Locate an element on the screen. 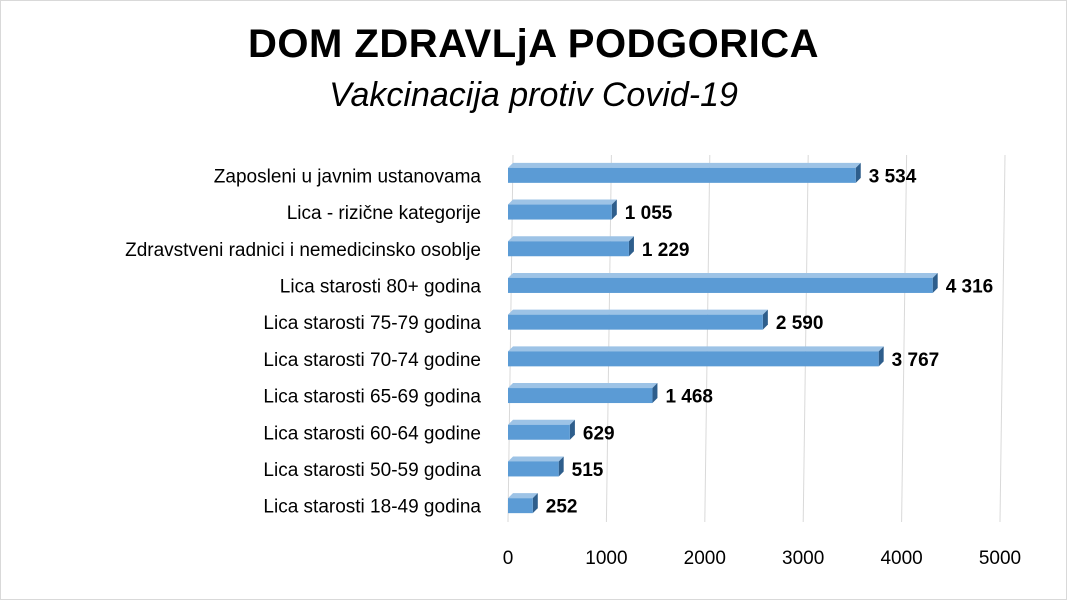  category-label: Lica starosti 65-69 godina is located at coordinates (372, 397).